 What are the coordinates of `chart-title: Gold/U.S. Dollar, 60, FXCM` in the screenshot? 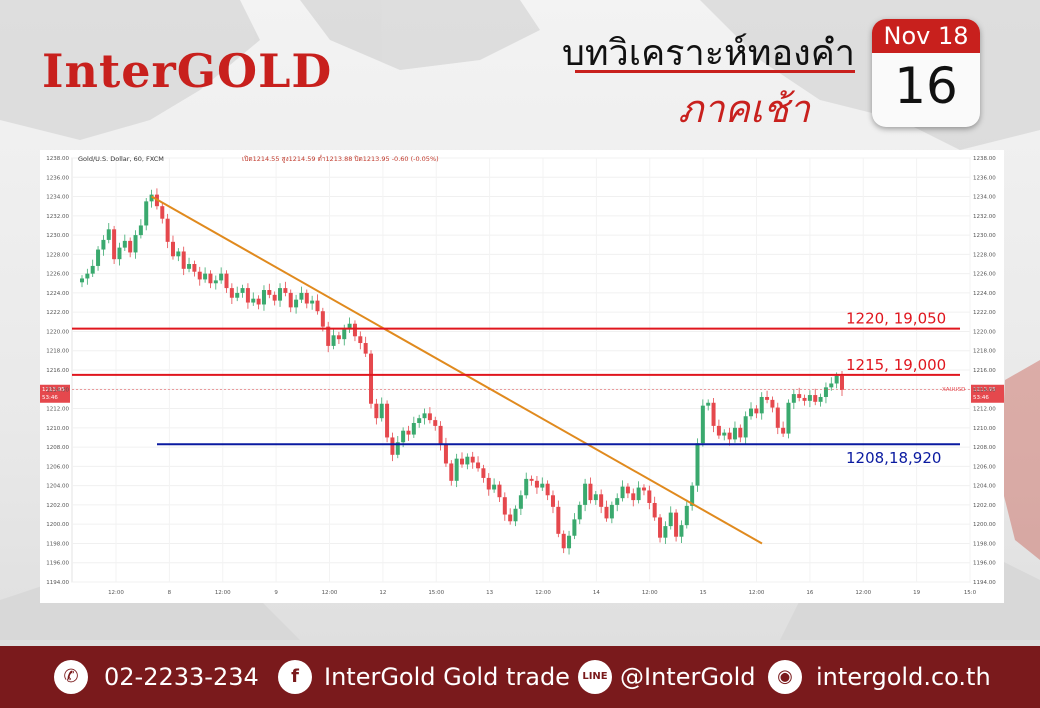 It's located at (121, 159).